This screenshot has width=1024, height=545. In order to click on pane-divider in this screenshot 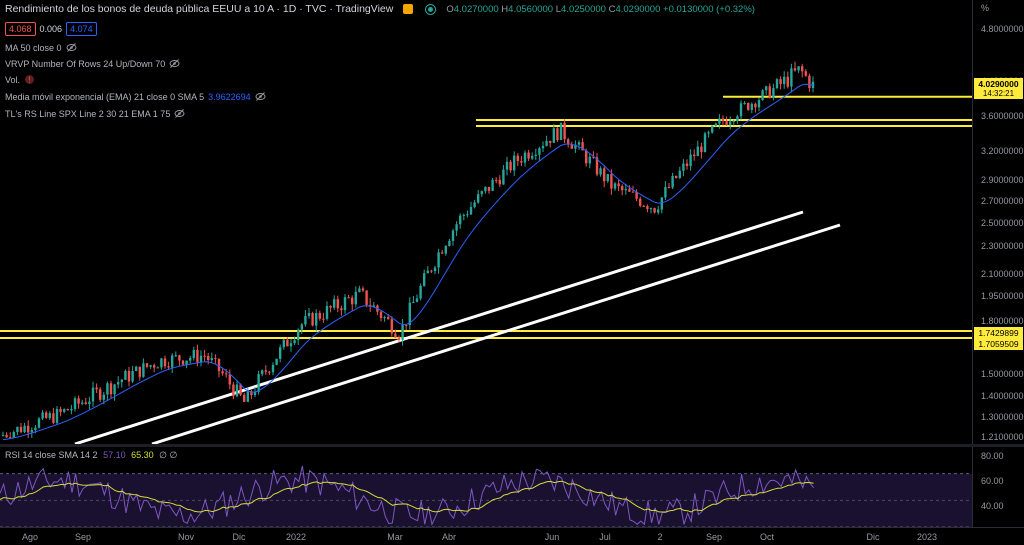, I will do `click(512, 445)`.